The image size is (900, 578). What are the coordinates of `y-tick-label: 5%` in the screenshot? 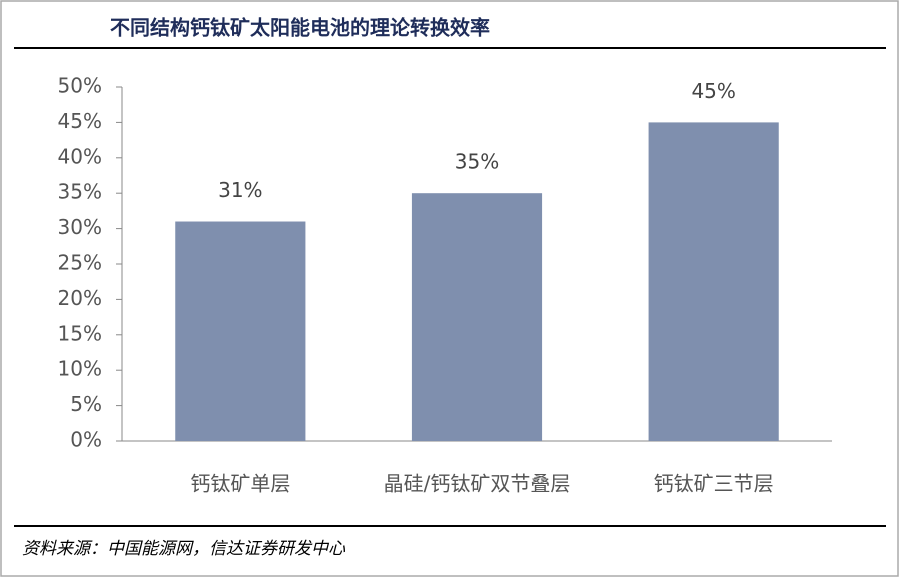 It's located at (86, 404).